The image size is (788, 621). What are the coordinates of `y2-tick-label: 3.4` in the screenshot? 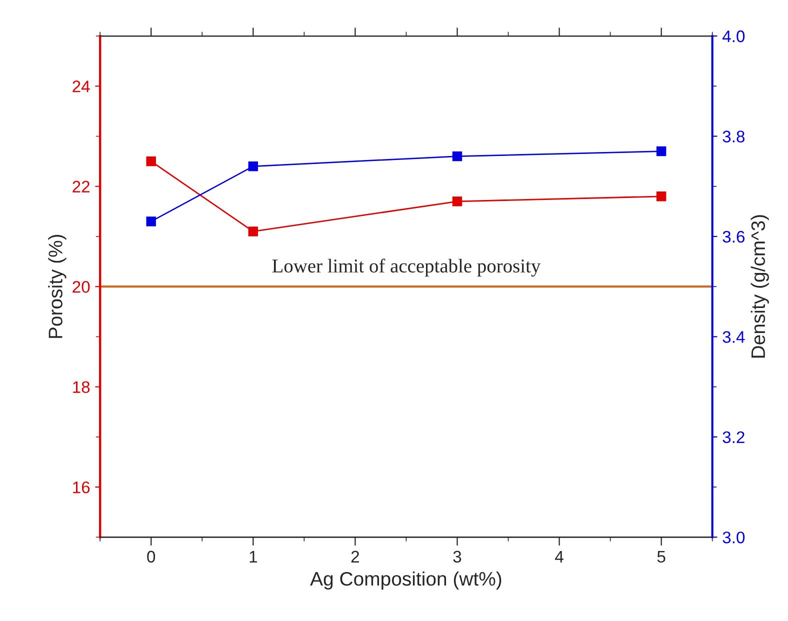 It's located at (733, 337).